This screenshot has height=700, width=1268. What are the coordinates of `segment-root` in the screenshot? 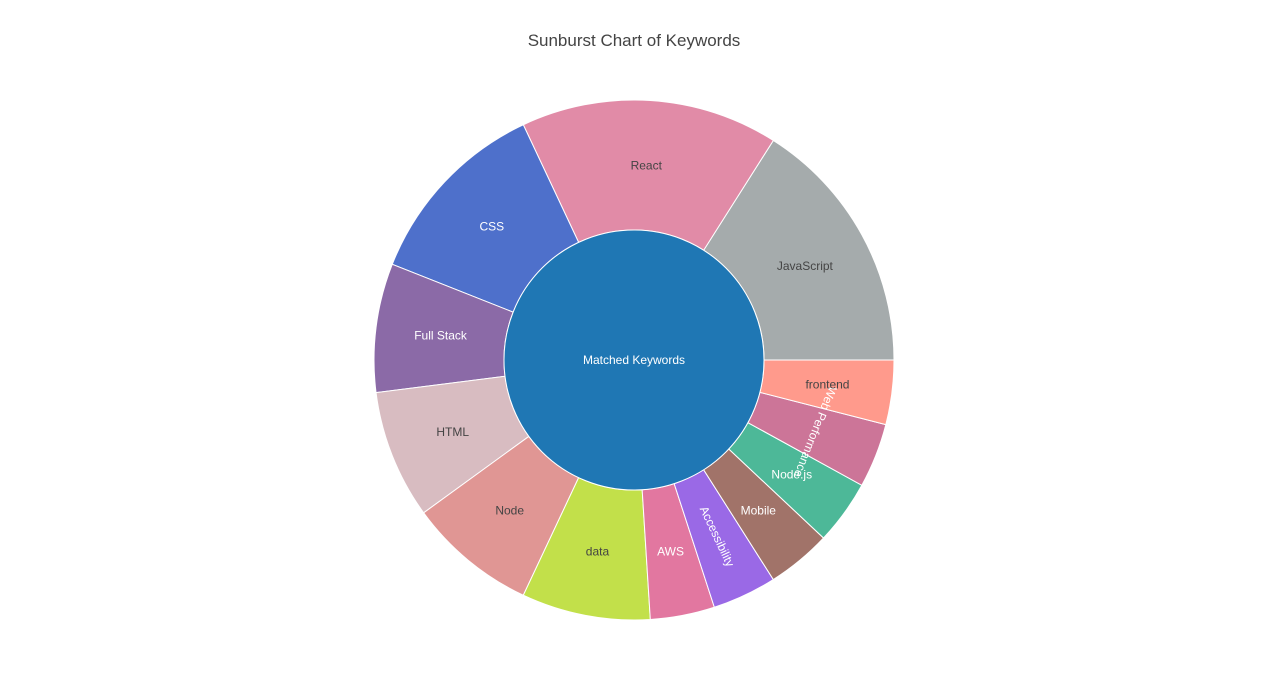 It's located at (634, 360).